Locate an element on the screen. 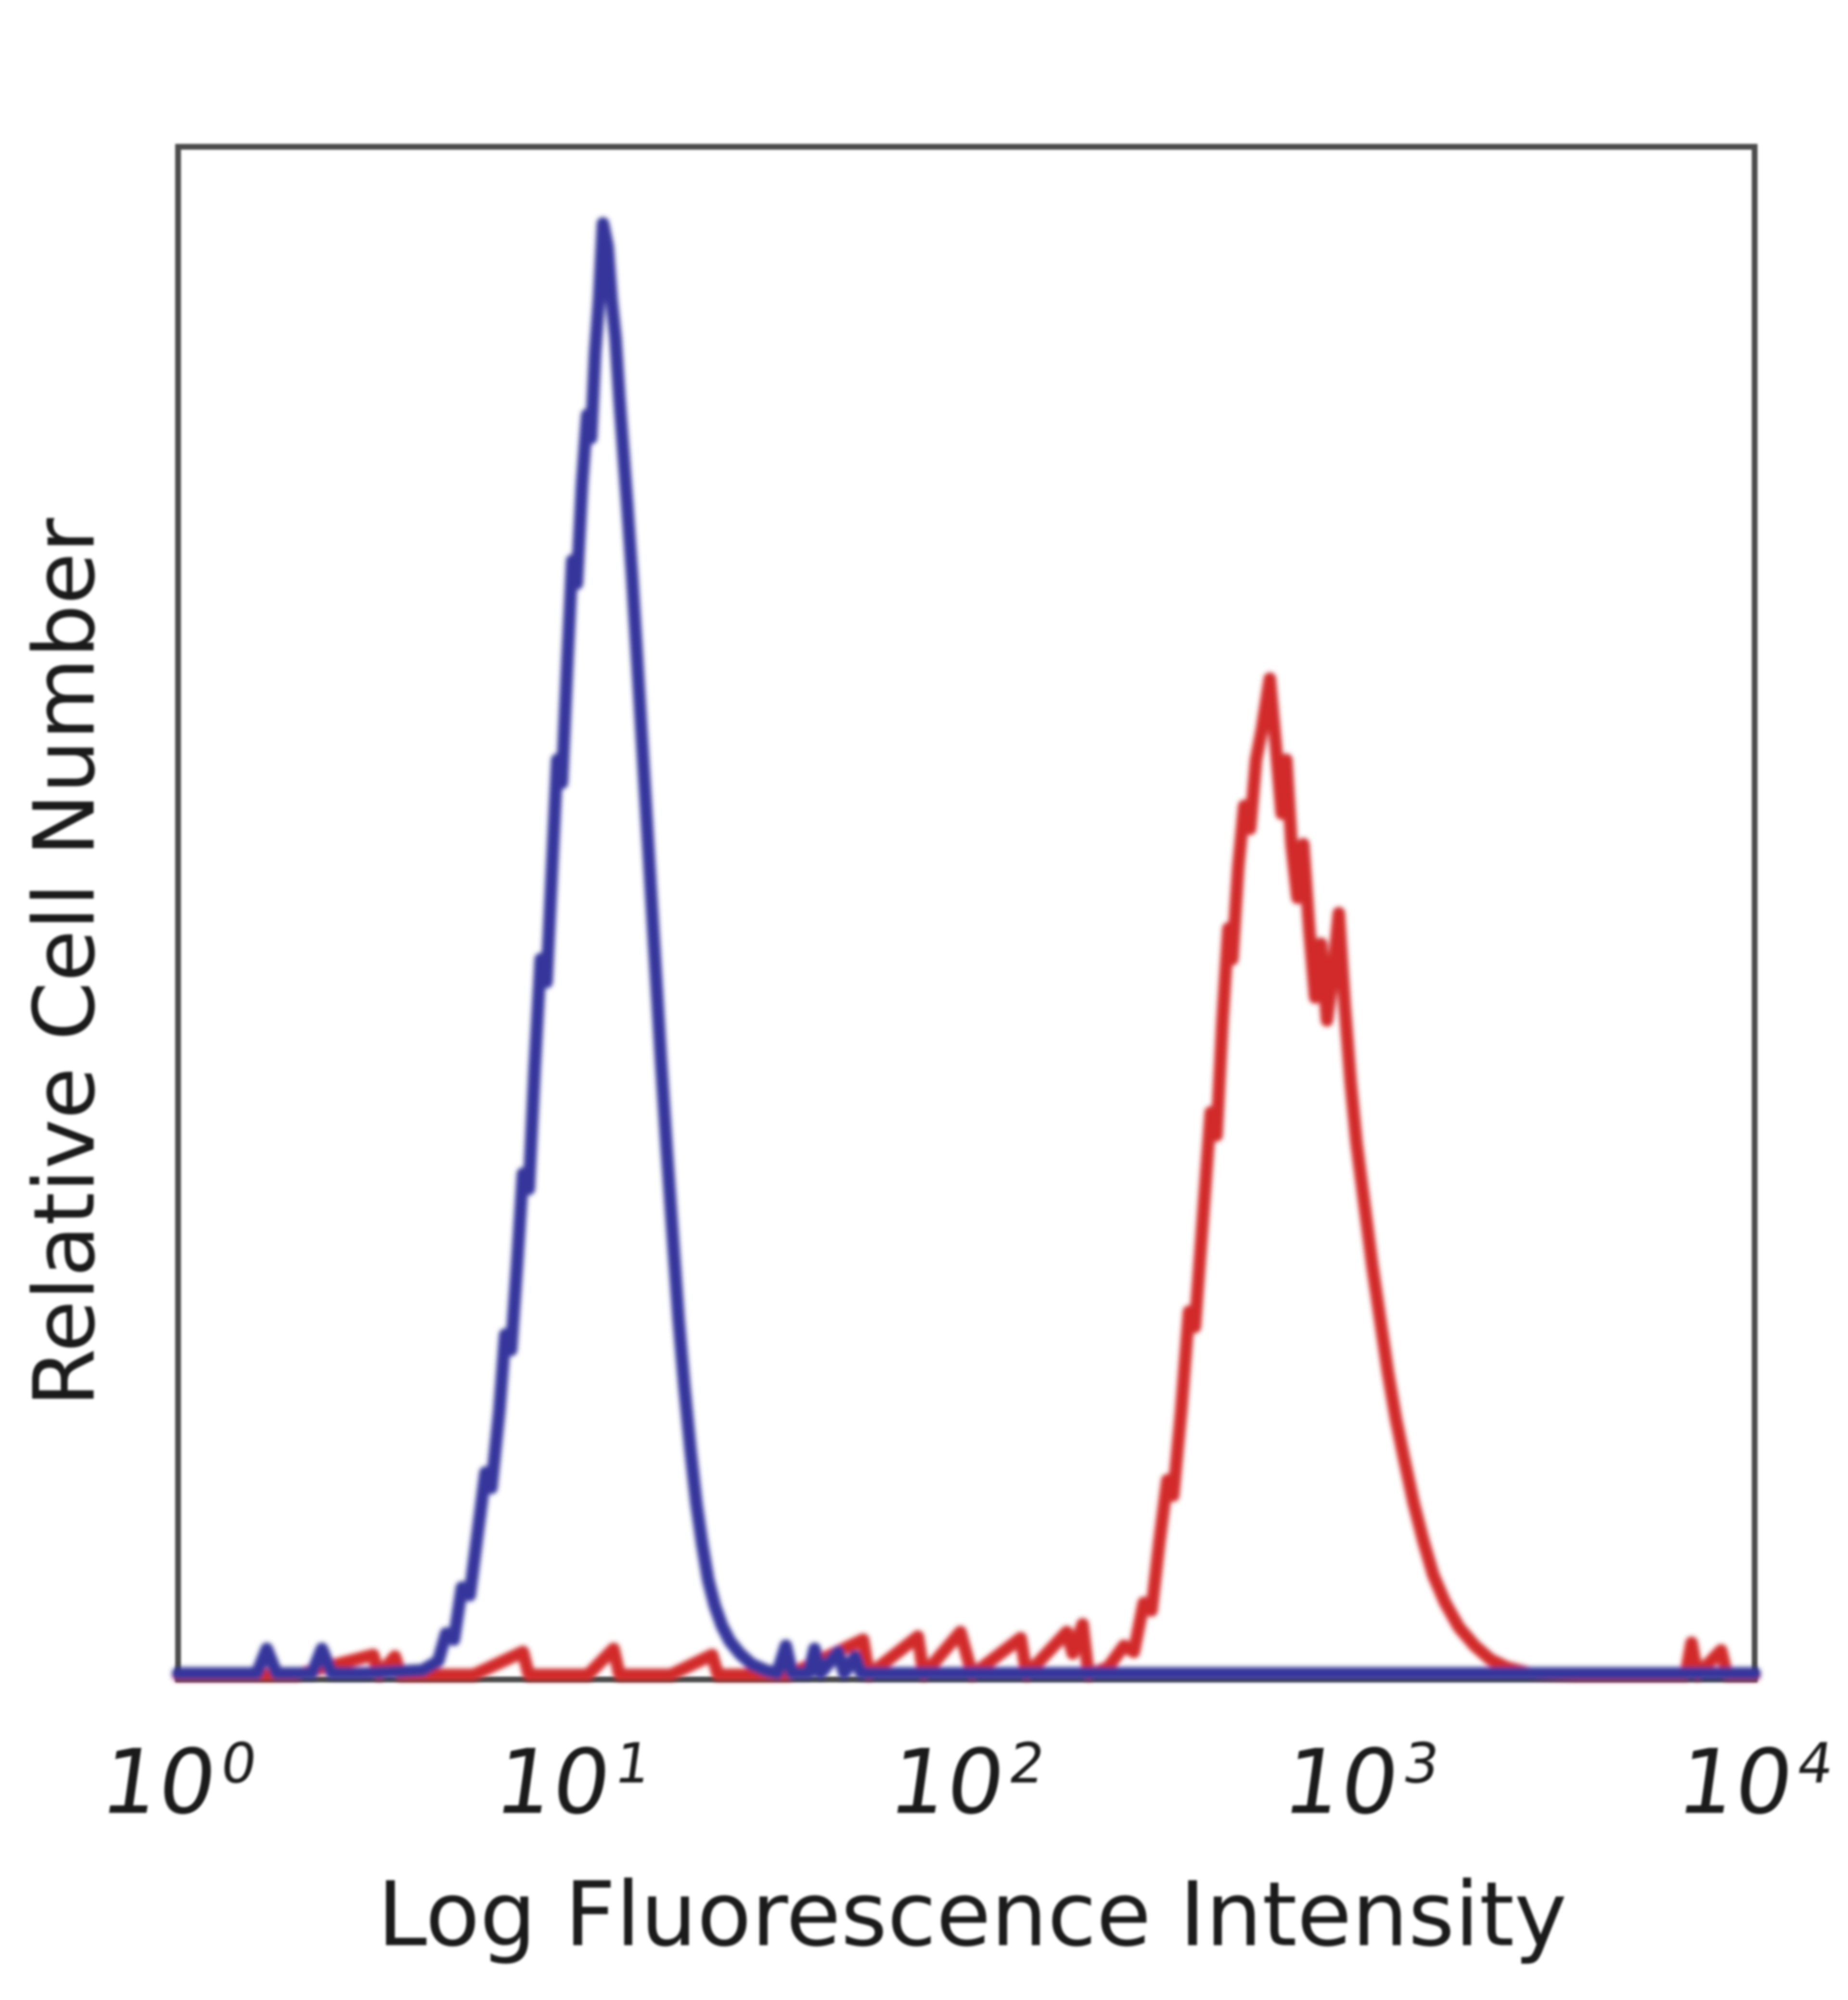 The width and height of the screenshot is (1848, 2000). x-tick-10e3: 103 is located at coordinates (1361, 1782).